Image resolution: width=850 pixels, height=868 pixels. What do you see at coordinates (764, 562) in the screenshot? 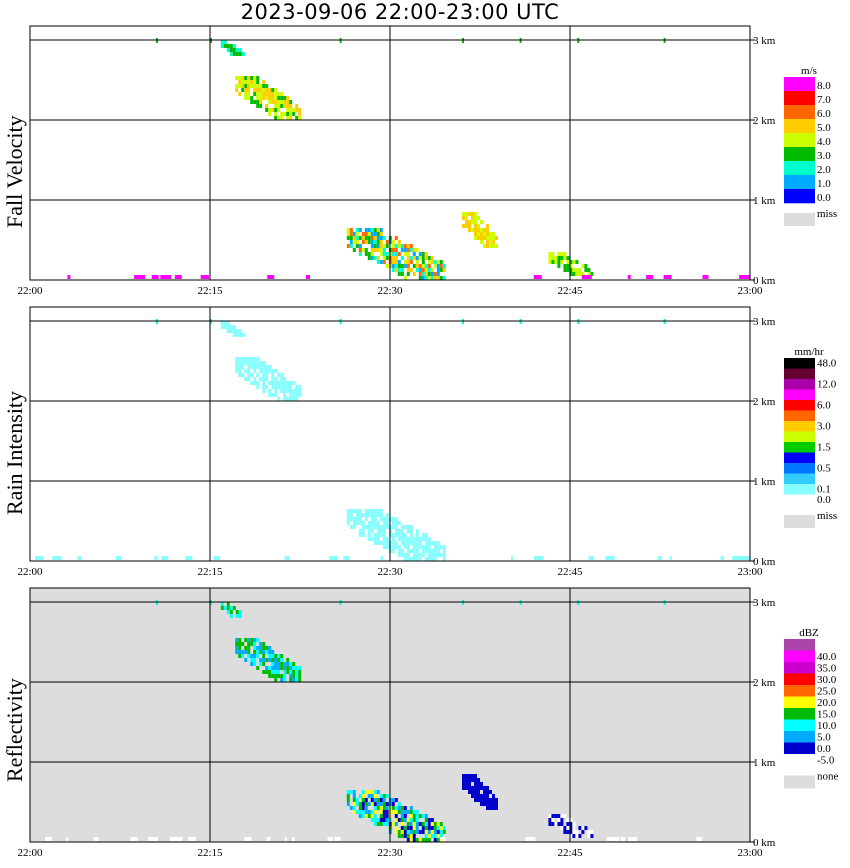
I see `km-tick-label-1-0: 0 km` at bounding box center [764, 562].